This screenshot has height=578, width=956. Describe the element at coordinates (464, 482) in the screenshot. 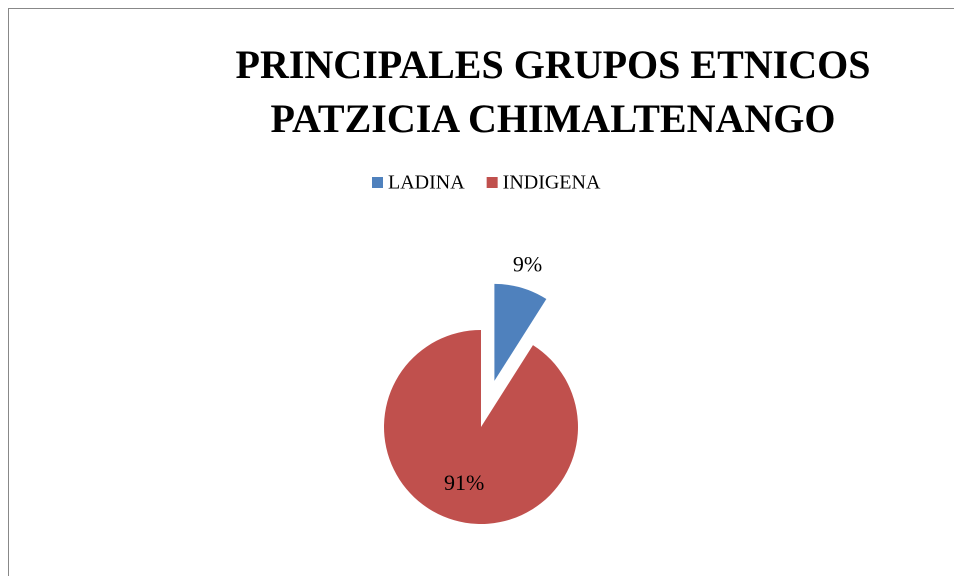

I see `data-label: 91%` at that location.